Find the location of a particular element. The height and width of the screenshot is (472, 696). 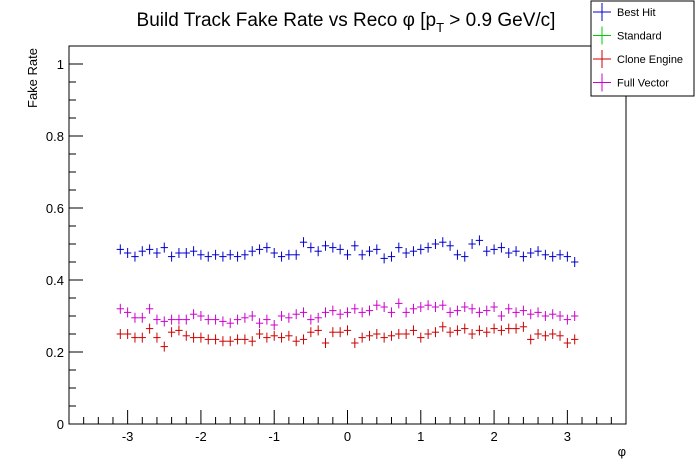

y-tick-label: 1 is located at coordinates (60, 64).